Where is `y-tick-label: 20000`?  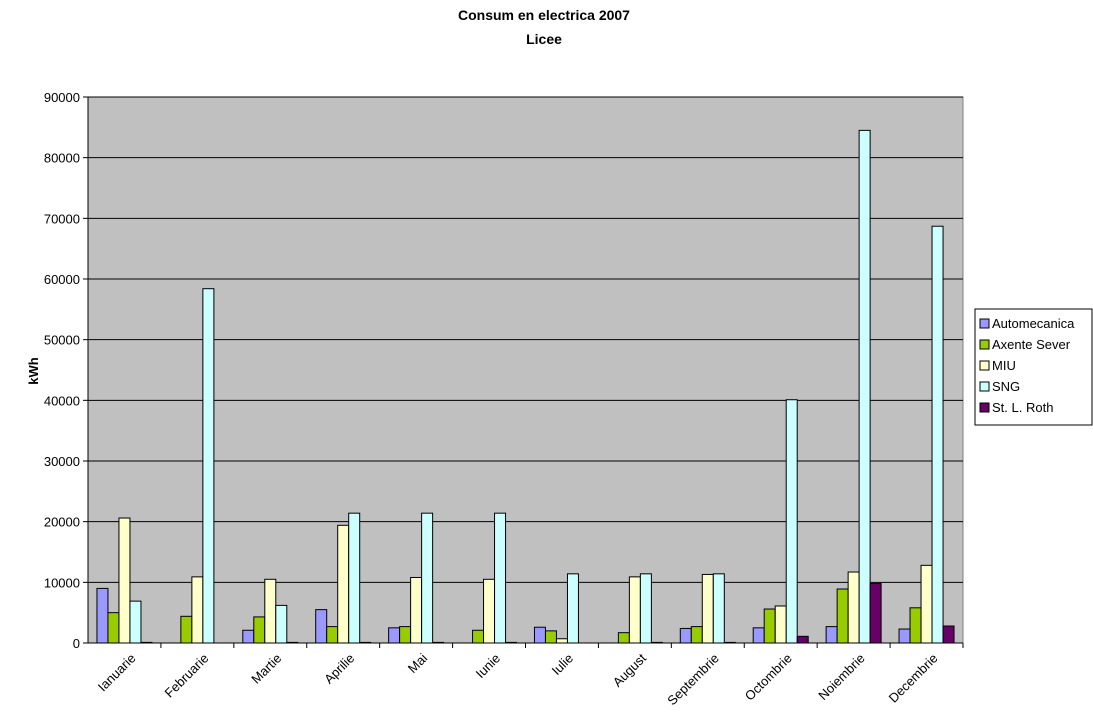 y-tick-label: 20000 is located at coordinates (62, 522).